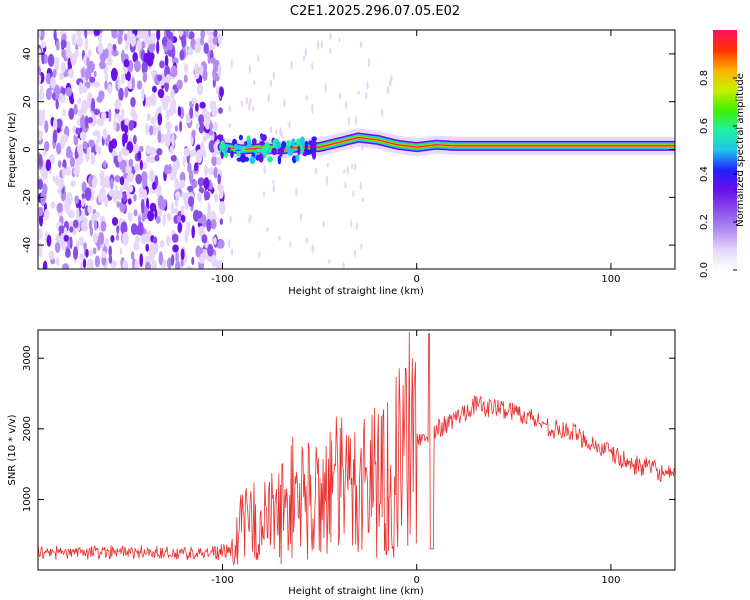  I want to click on x-tick-label: 0, so click(417, 580).